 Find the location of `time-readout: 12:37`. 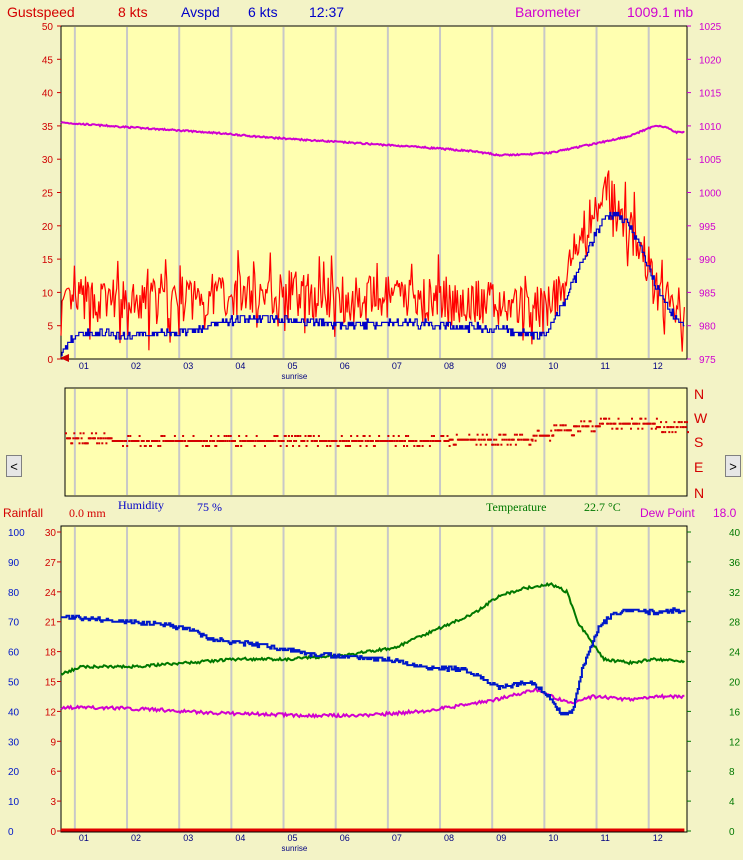

time-readout: 12:37 is located at coordinates (326, 12).